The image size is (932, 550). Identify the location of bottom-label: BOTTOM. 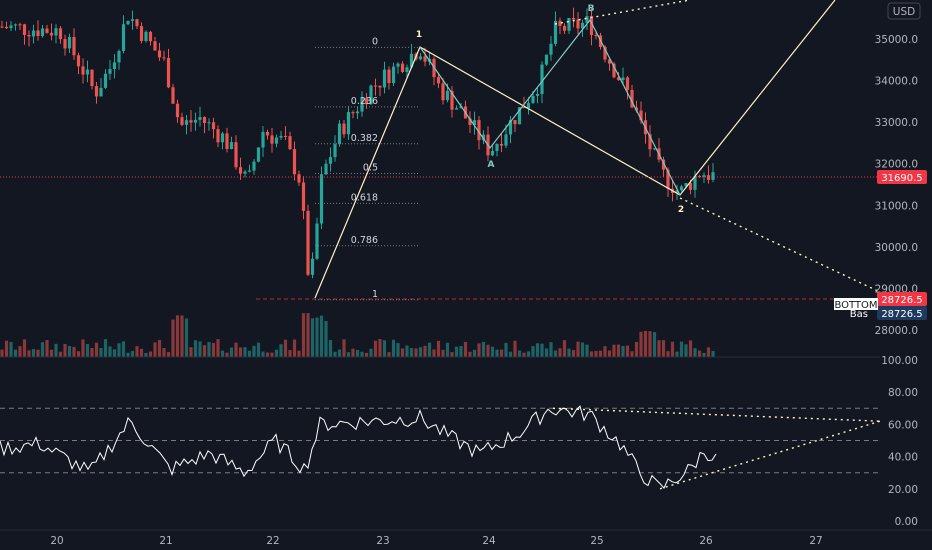
(855, 305).